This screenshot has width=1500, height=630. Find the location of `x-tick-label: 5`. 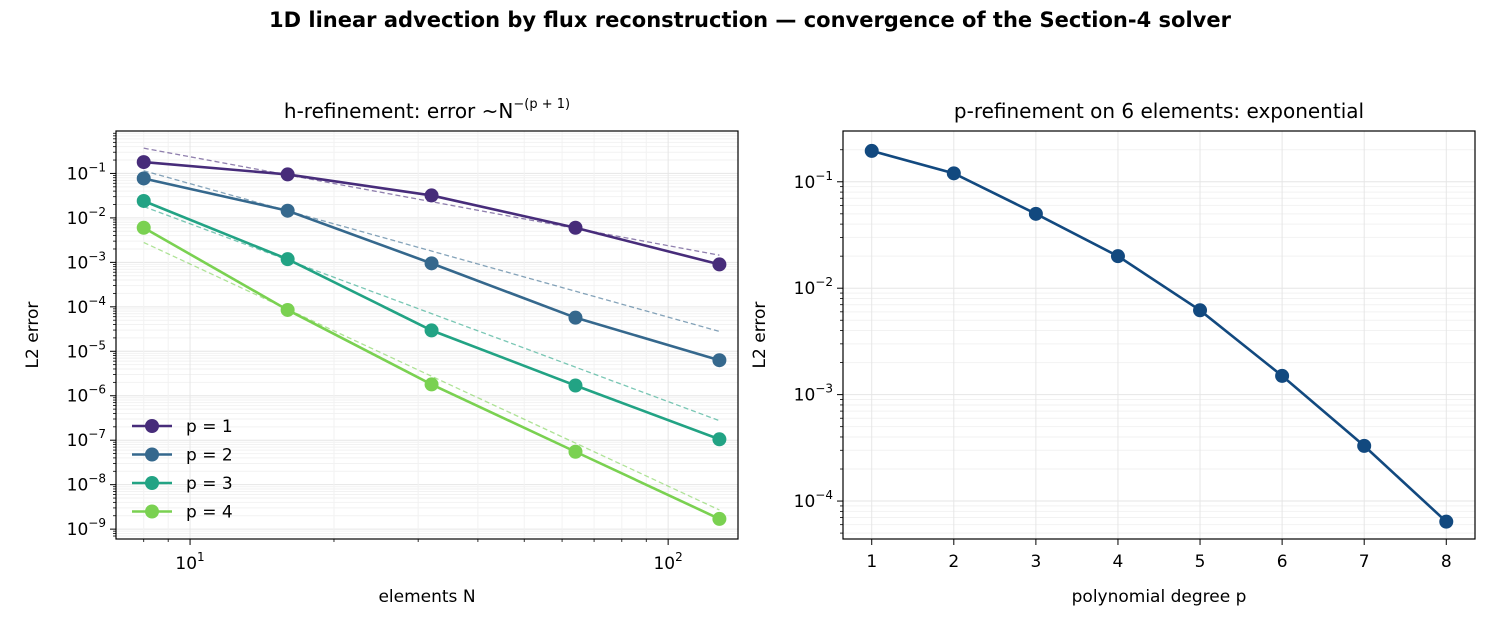

x-tick-label: 5 is located at coordinates (1200, 562).